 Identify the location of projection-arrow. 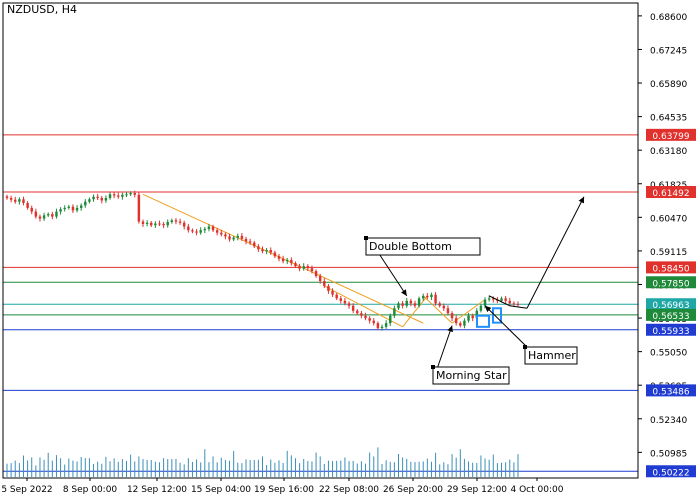
(555, 252).